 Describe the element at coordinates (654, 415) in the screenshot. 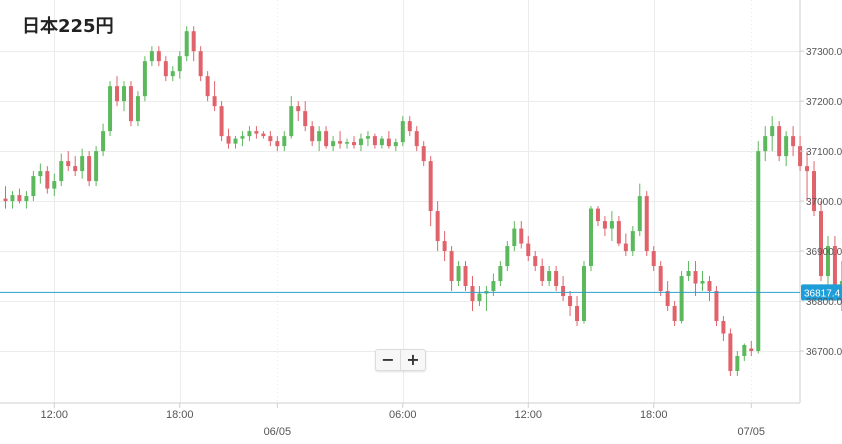

I see `x-tick-label: 18:00` at that location.